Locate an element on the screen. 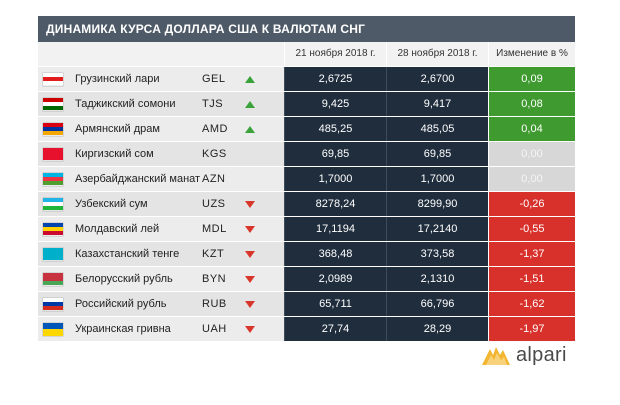 The width and height of the screenshot is (620, 405). currency-name: Грузинский лари is located at coordinates (117, 79).